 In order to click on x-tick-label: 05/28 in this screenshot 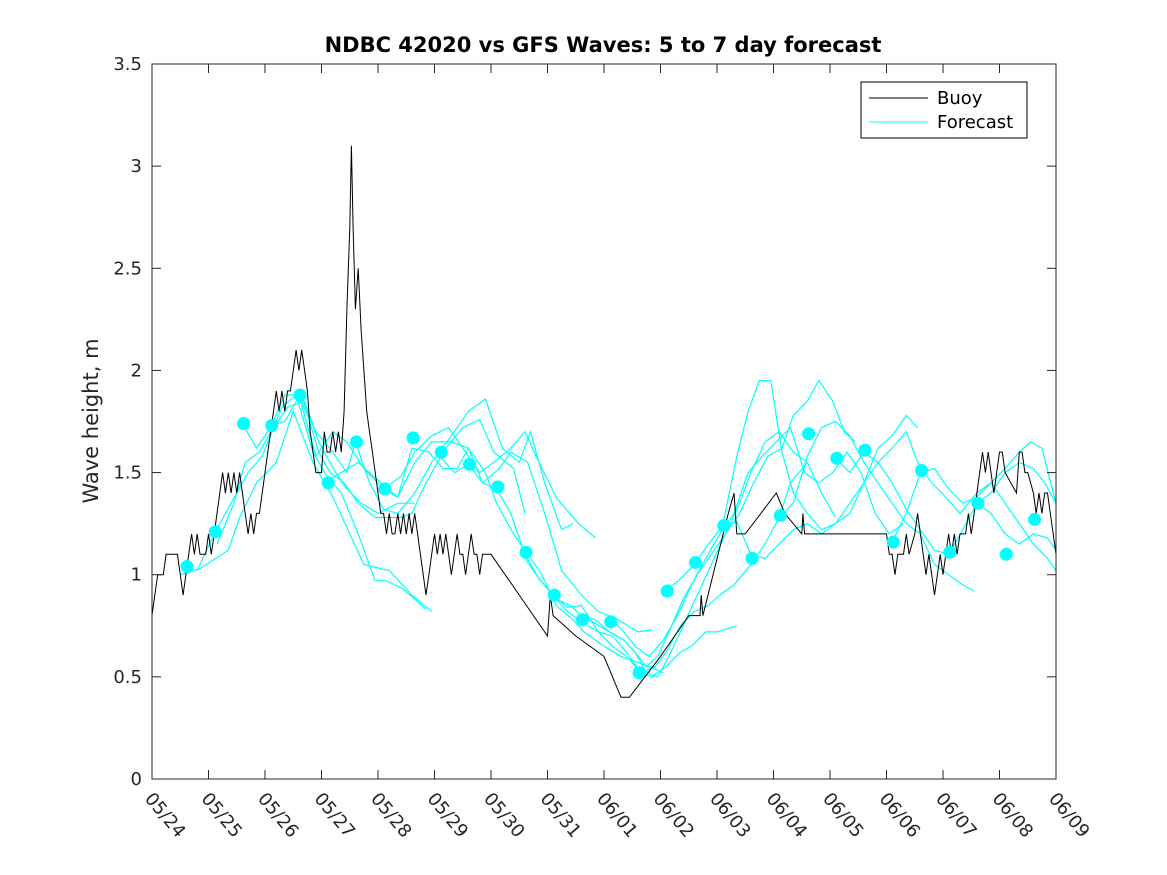, I will do `click(390, 815)`.